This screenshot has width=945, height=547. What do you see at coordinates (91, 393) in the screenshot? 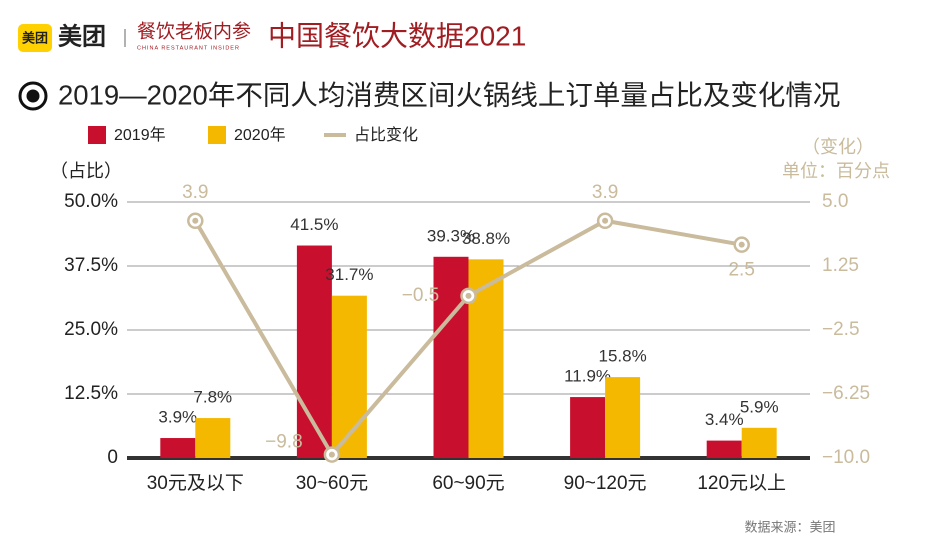
I see `y-tick-label: 12.5%` at bounding box center [91, 393].